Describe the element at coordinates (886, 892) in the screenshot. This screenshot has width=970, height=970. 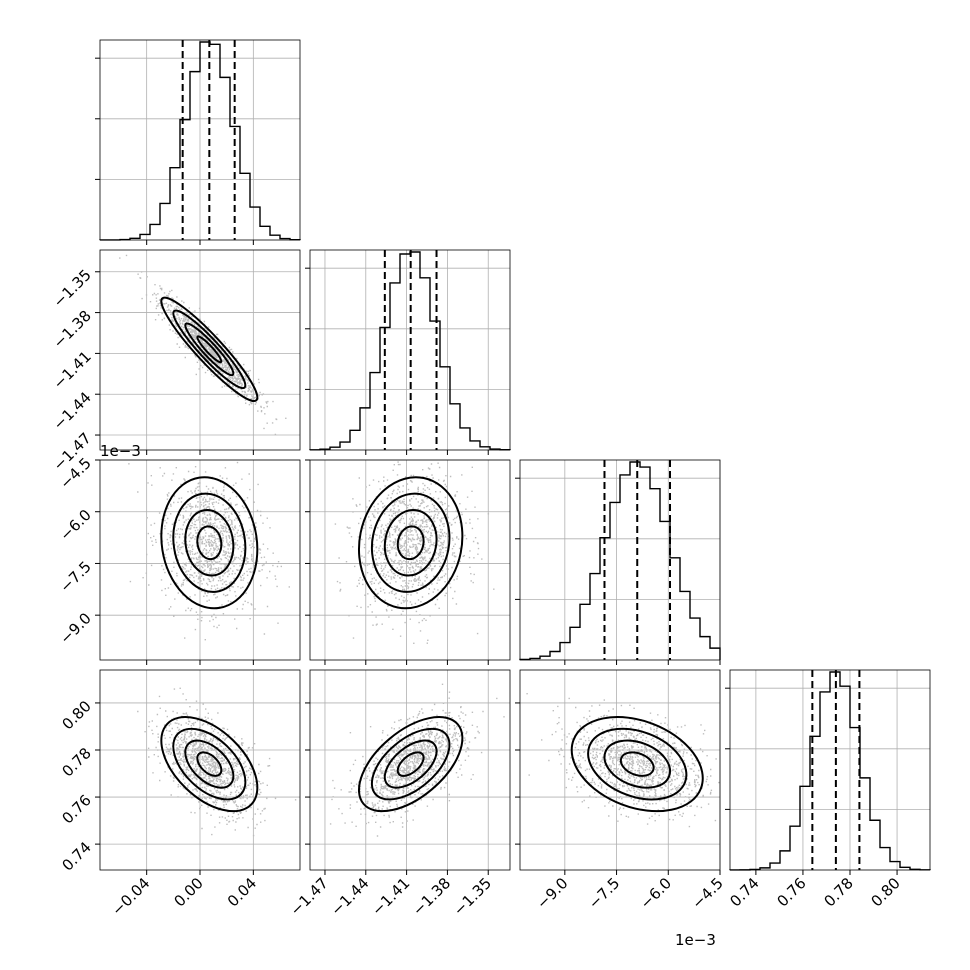
I see `x-tick-label: 0.80` at that location.